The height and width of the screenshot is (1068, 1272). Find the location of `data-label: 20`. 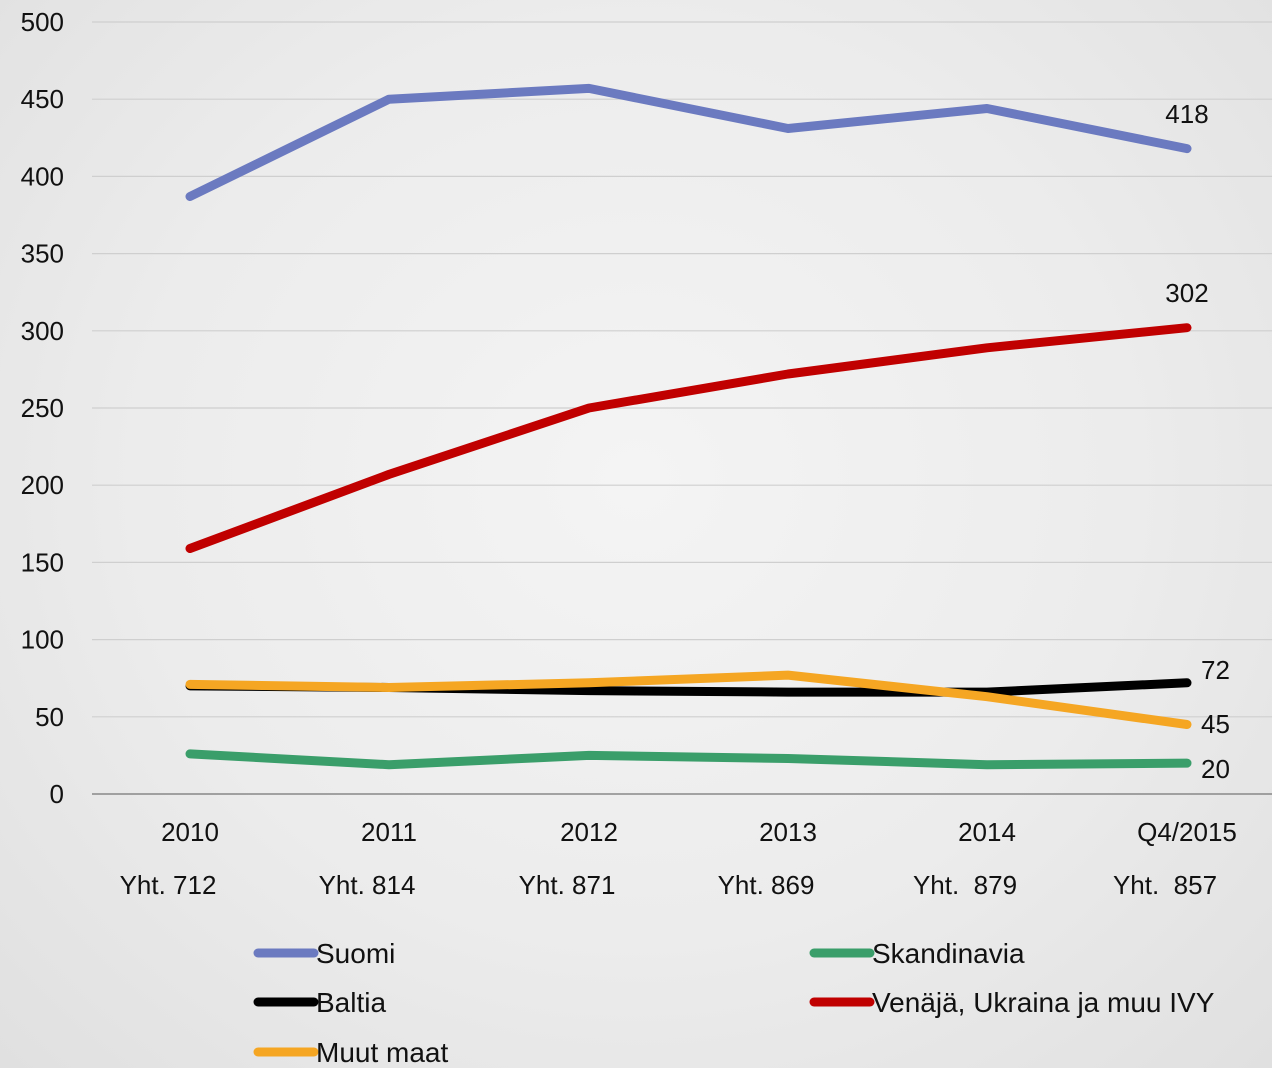

data-label: 20 is located at coordinates (1215, 769).